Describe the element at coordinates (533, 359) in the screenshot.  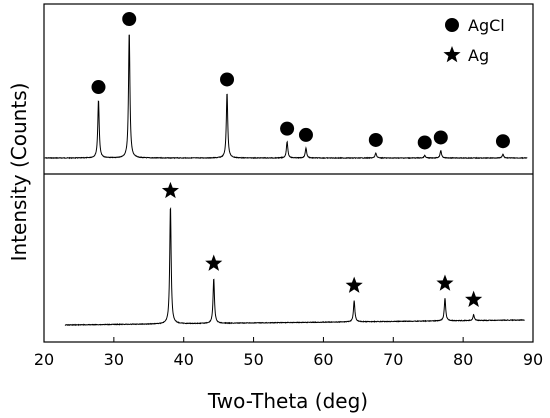
I see `x-tick-label: 90` at that location.